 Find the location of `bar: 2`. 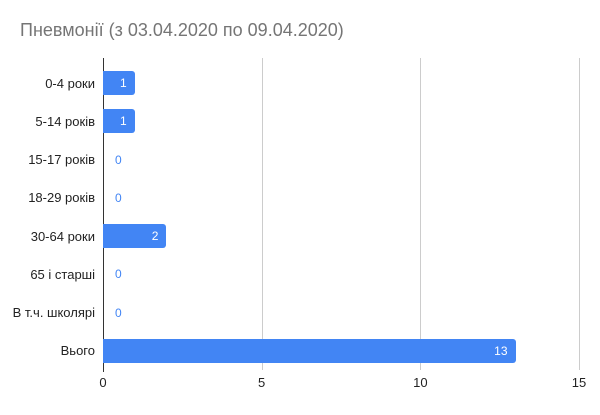

bar: 2 is located at coordinates (135, 236).